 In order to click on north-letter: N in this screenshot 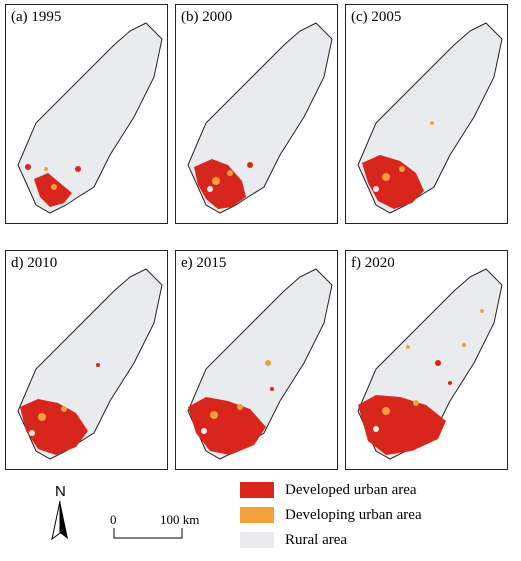, I will do `click(60, 491)`.